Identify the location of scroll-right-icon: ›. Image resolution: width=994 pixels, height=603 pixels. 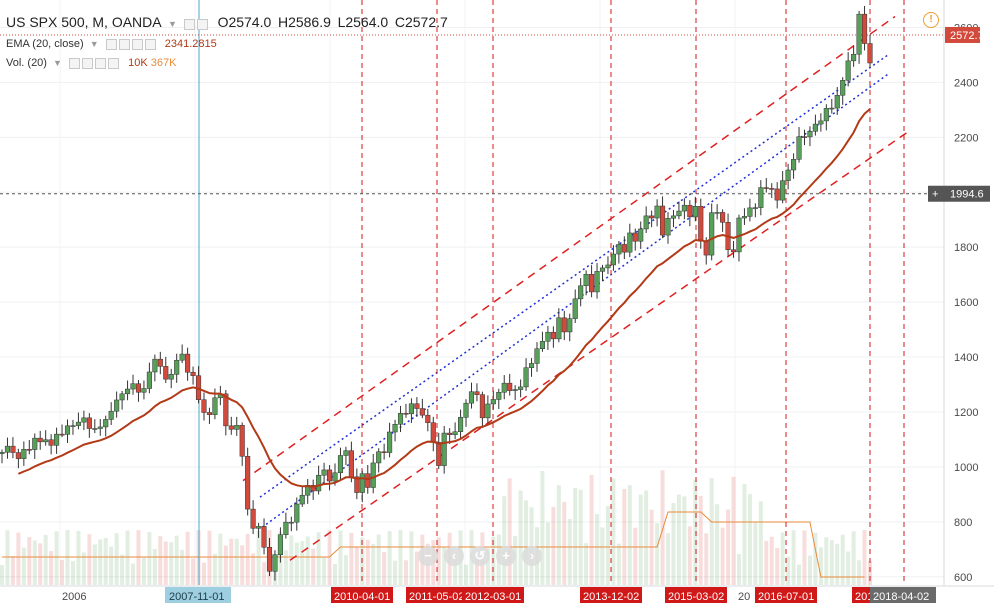
(532, 556).